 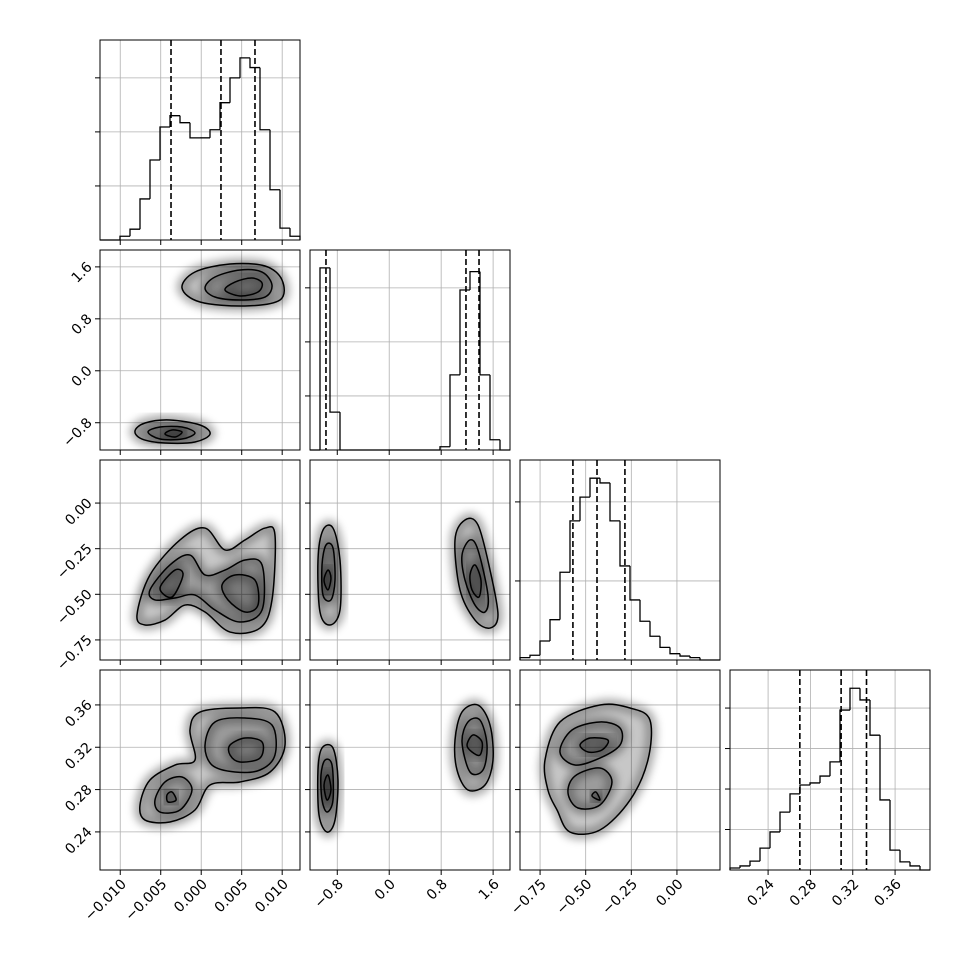 I want to click on x-tick-label: 0.0, so click(x=385, y=889).